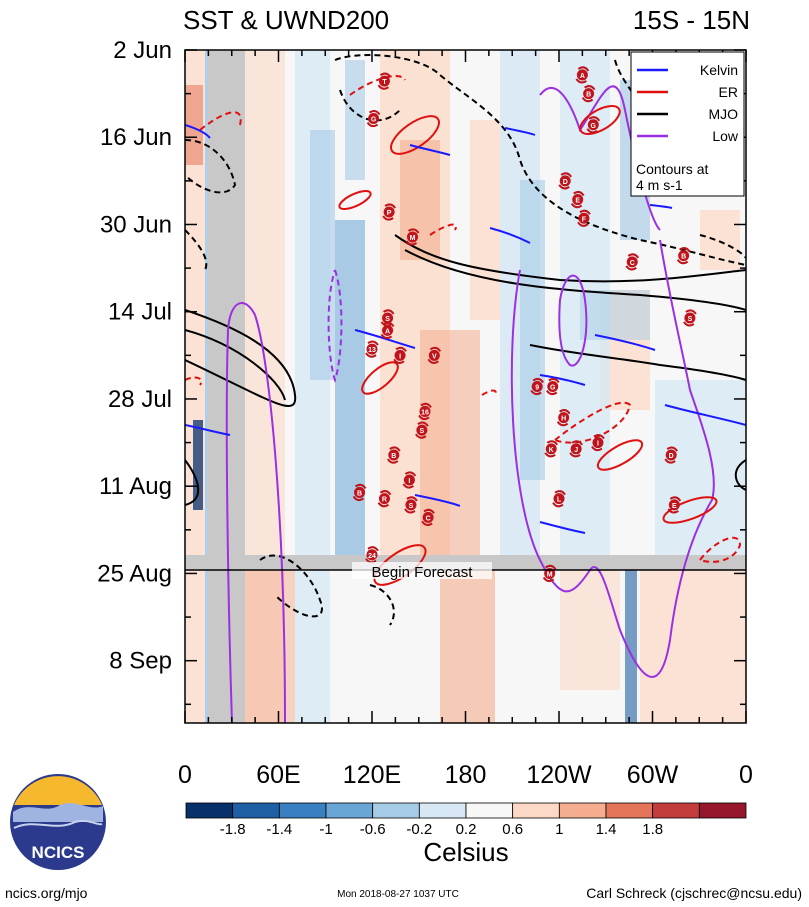 Image resolution: width=809 pixels, height=907 pixels. Describe the element at coordinates (46, 893) in the screenshot. I see `footer-site: ncics.org/mjo` at that location.